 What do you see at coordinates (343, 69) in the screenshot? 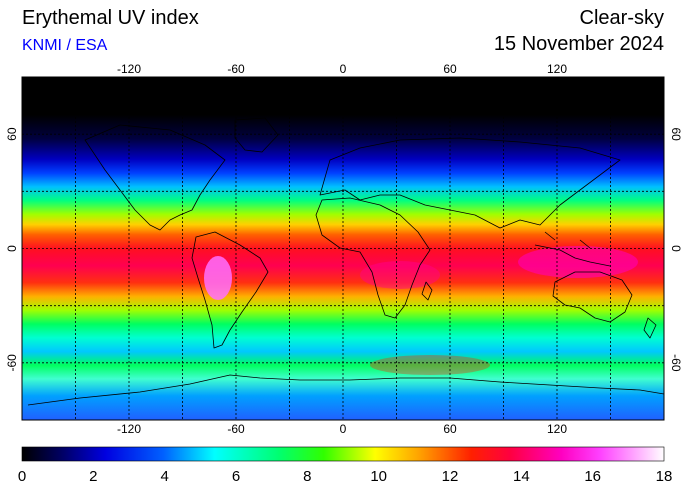
I see `lon-tick-label-top: 0` at bounding box center [343, 69].